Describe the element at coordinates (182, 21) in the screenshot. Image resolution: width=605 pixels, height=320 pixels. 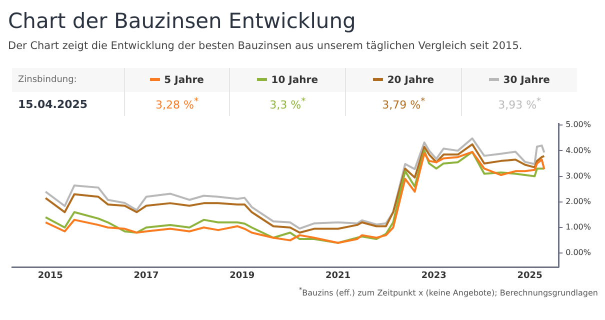
I see `chart-title: Chart der Bauzinsen Entwicklung` at that location.